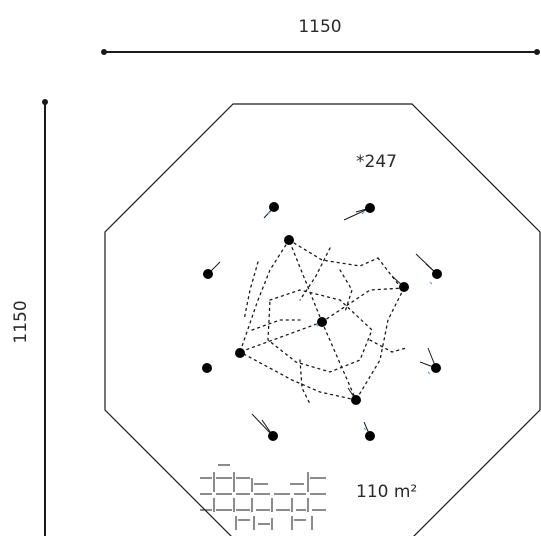 The image size is (541, 536). I want to click on width-dimension: 1150, so click(320, 36).